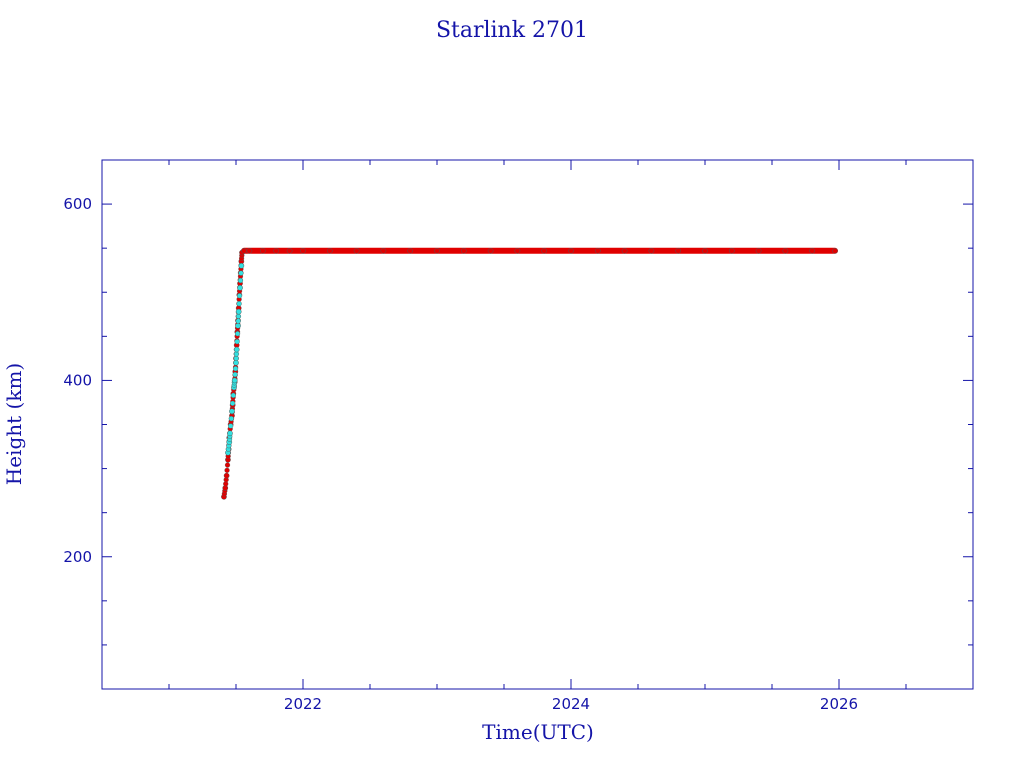 This screenshot has height=768, width=1024. I want to click on x-tick-label: 2024, so click(571, 704).